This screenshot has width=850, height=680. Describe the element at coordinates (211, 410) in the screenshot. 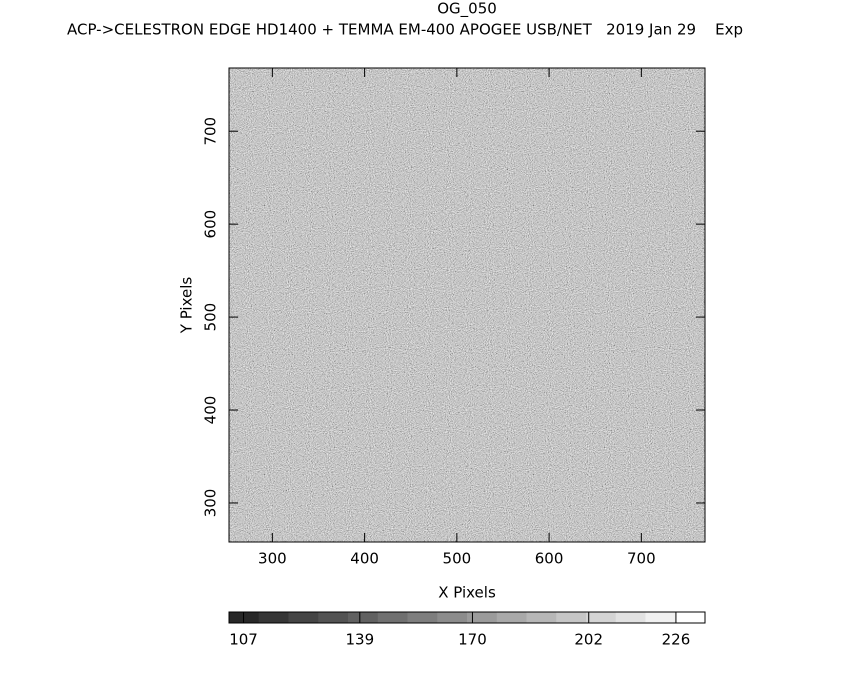

I see `y-tick-label: 400` at that location.